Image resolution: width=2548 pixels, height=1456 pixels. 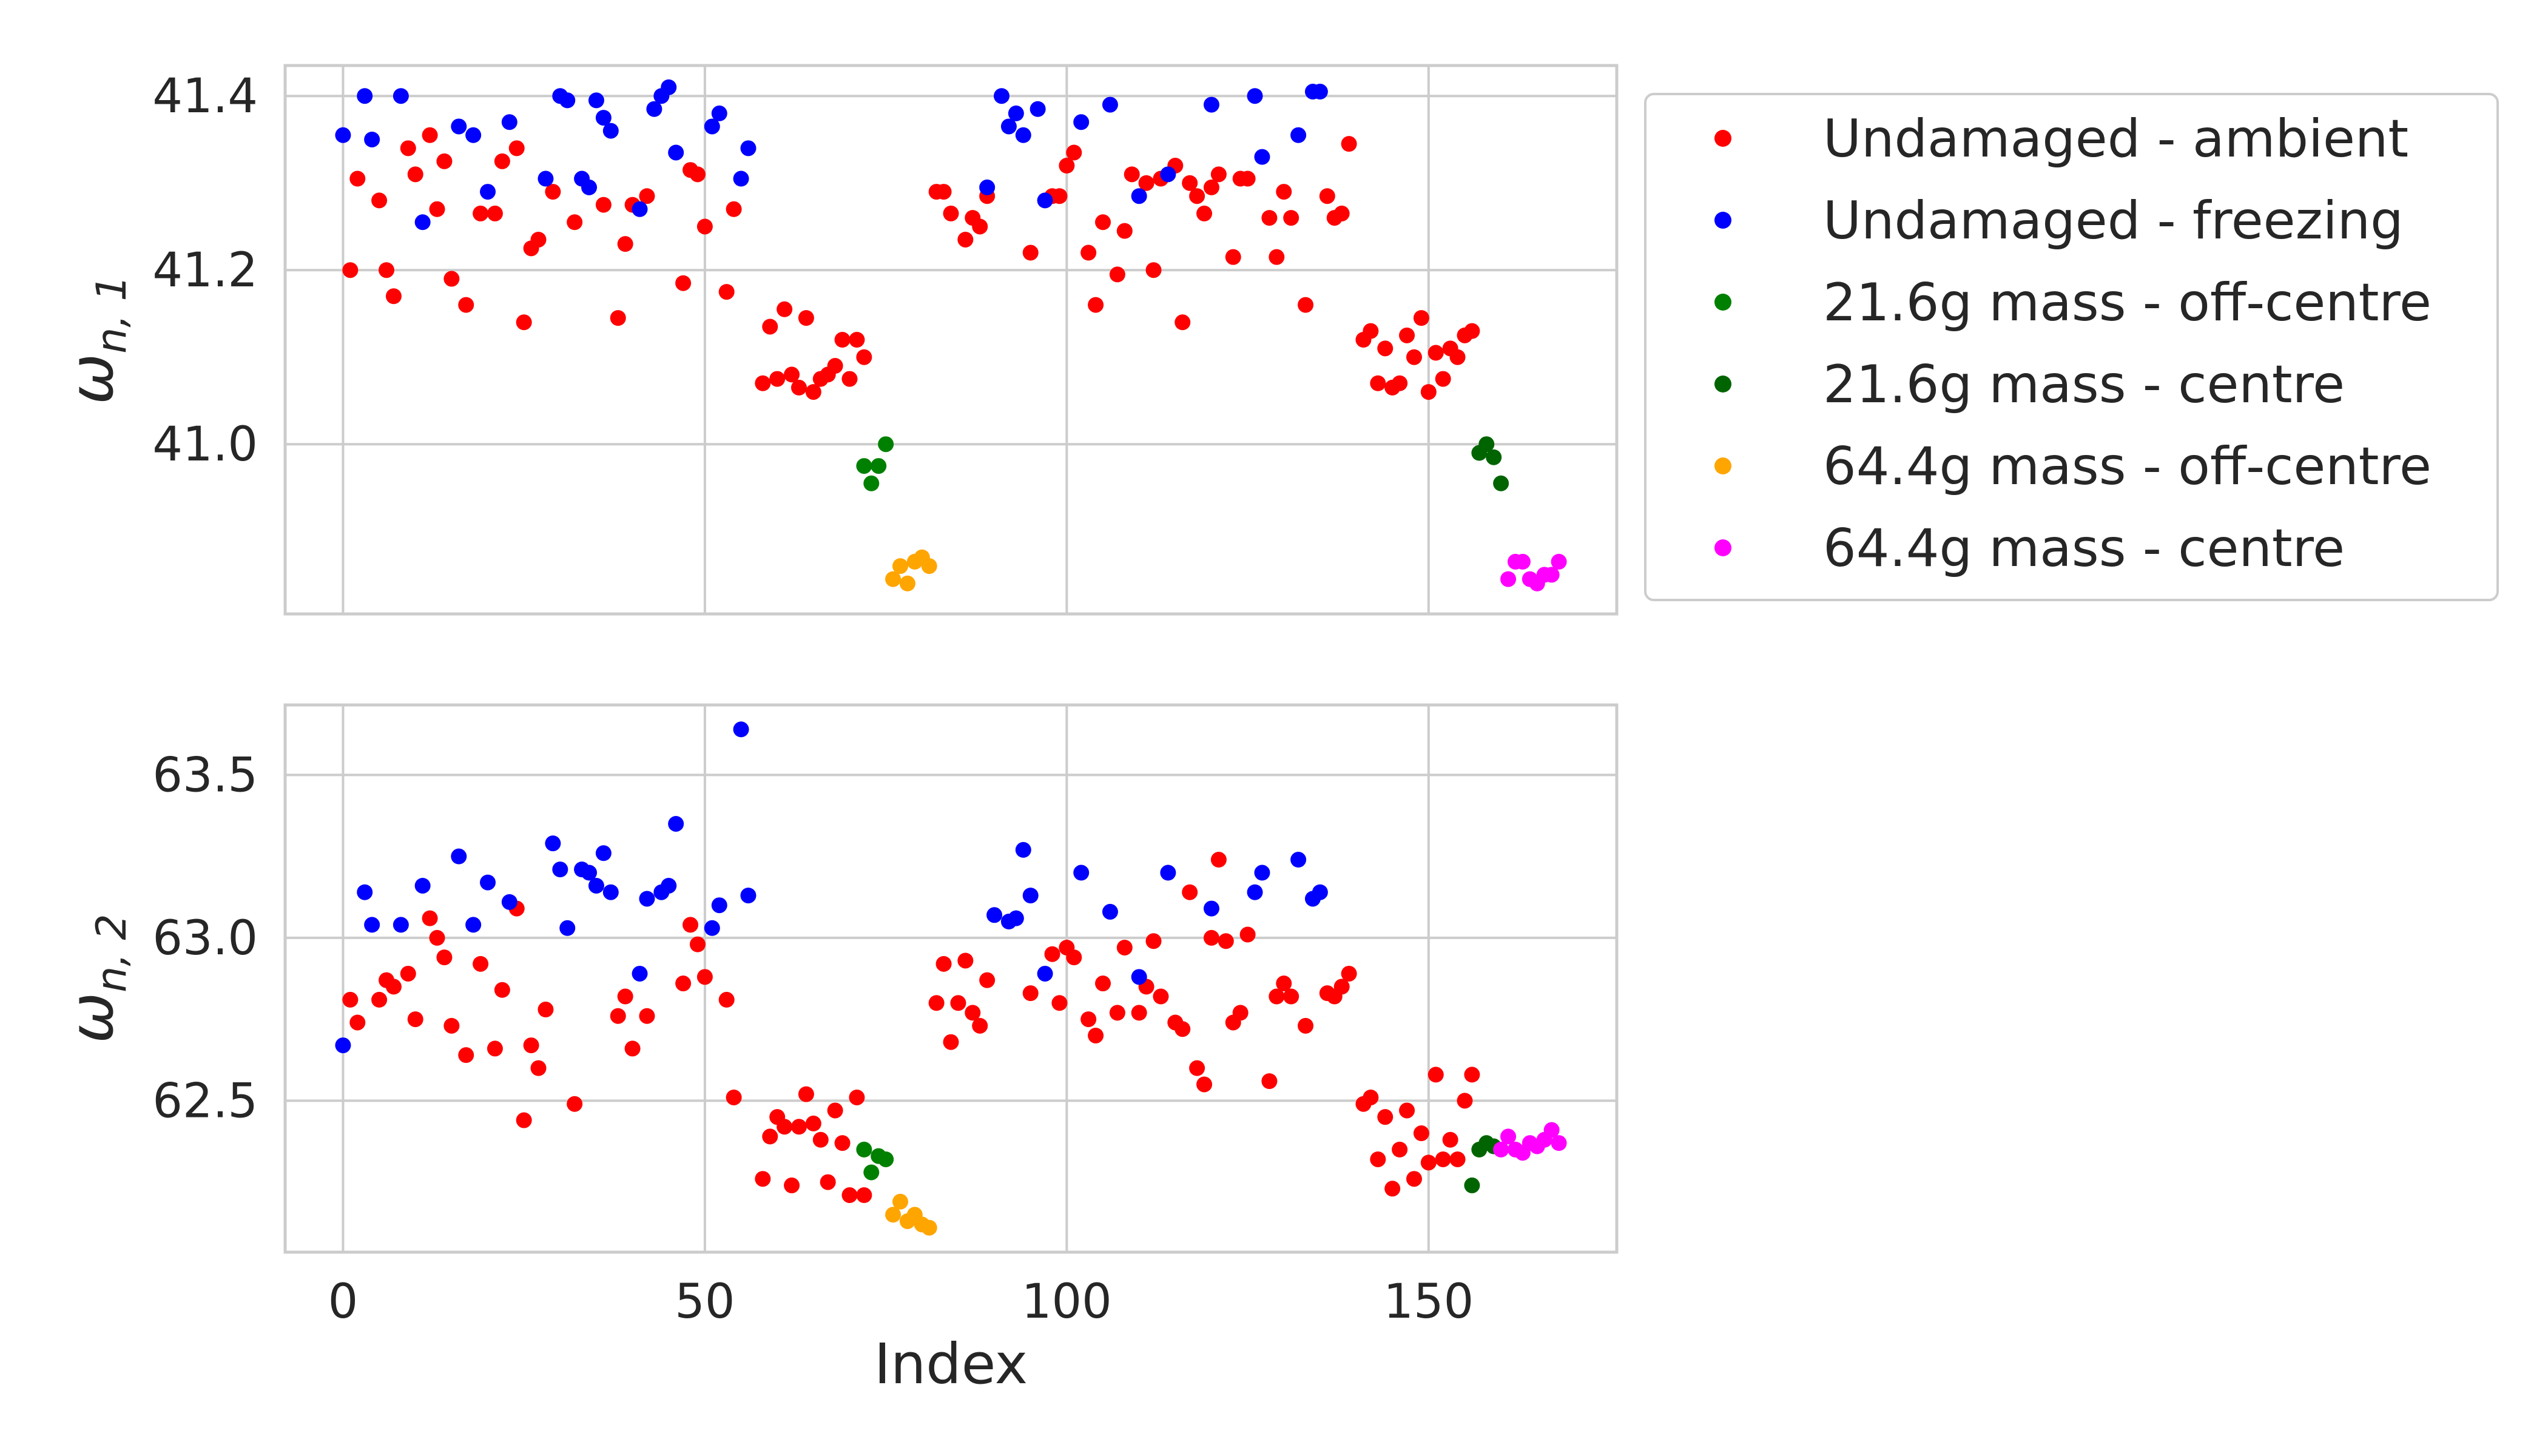 What do you see at coordinates (2084, 548) in the screenshot?
I see `legend-entry-label: 64.4g mass - centre` at bounding box center [2084, 548].